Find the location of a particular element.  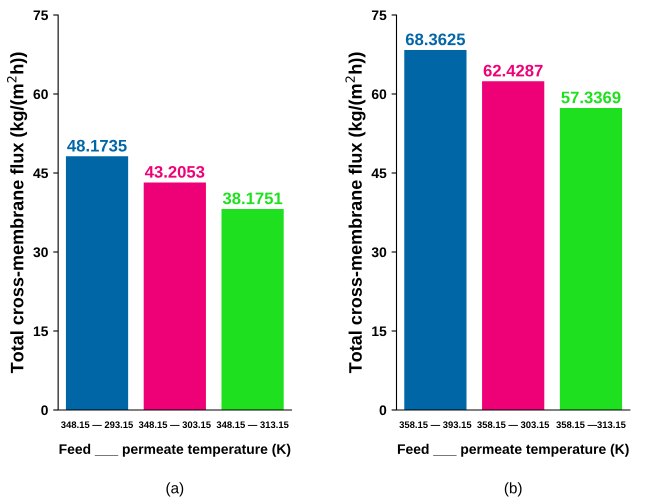

data-label: 68.3625 is located at coordinates (436, 39).